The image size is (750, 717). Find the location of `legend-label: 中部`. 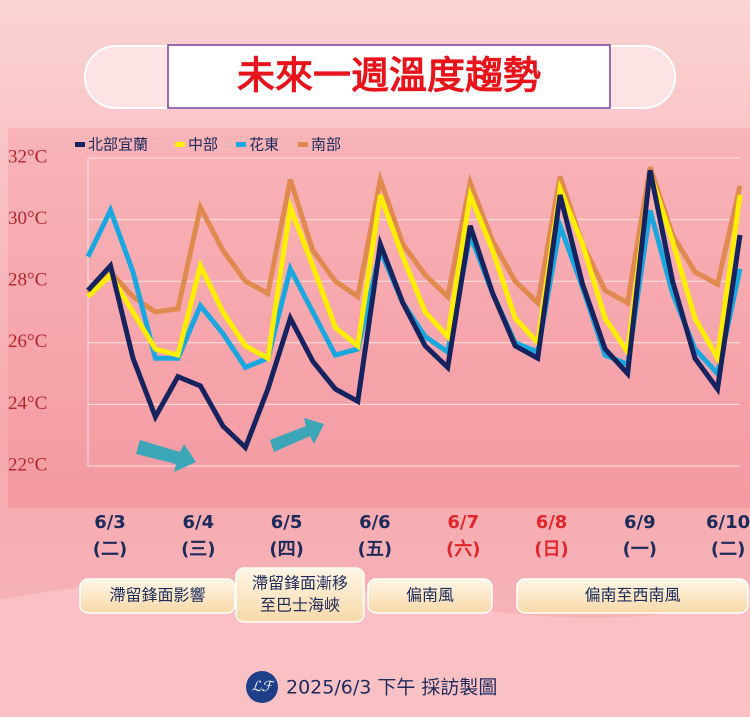

legend-label: 中部 is located at coordinates (203, 145).